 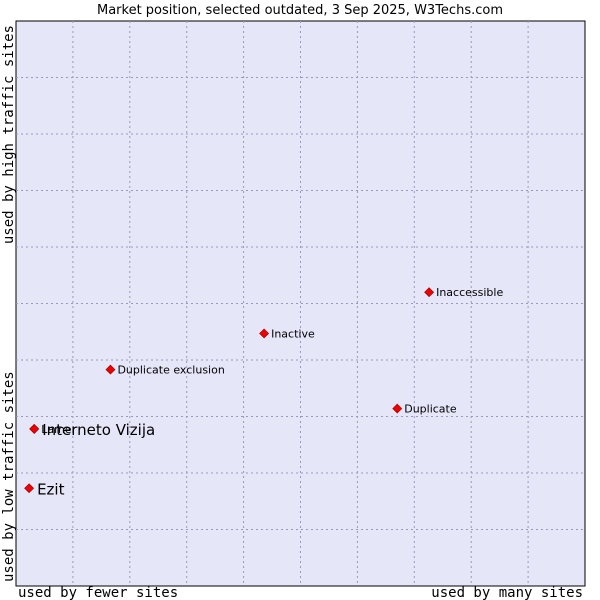 I want to click on point-label-ezit: Ezit, so click(x=51, y=489).